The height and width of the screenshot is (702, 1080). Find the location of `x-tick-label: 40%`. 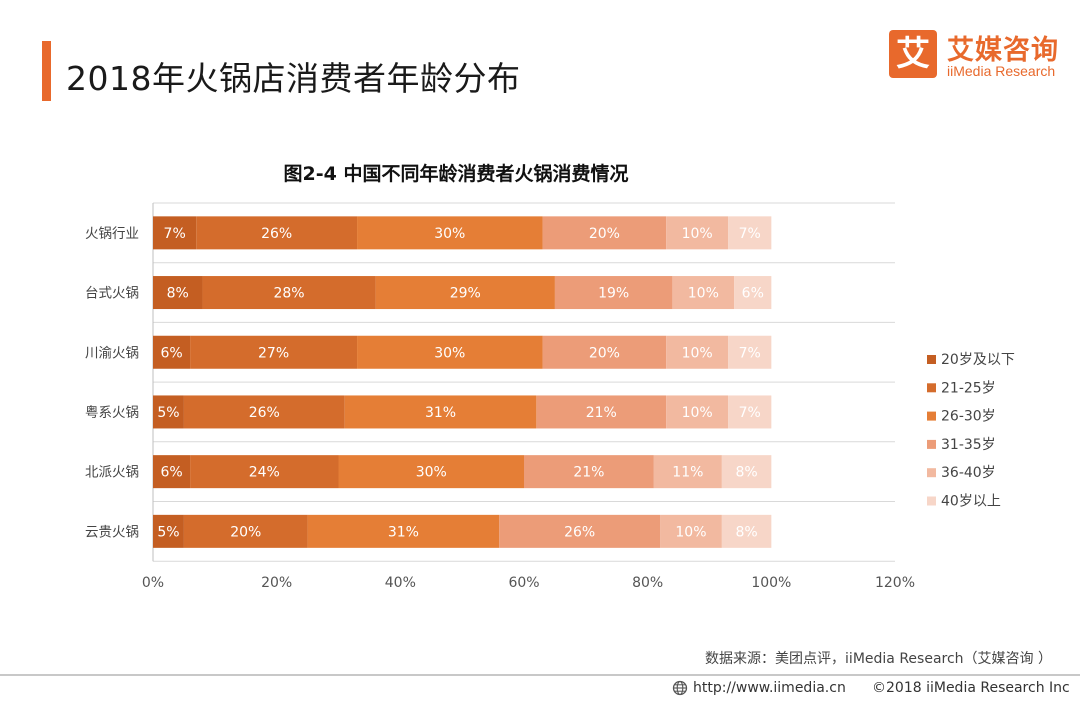

x-tick-label: 40% is located at coordinates (400, 583).